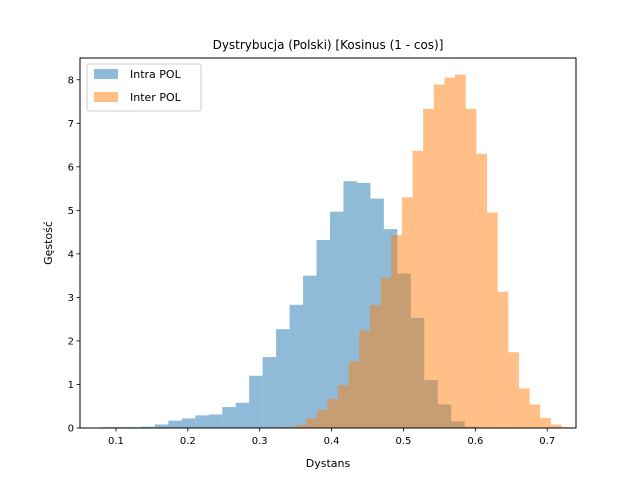  I want to click on y-tick-label: 6, so click(71, 167).